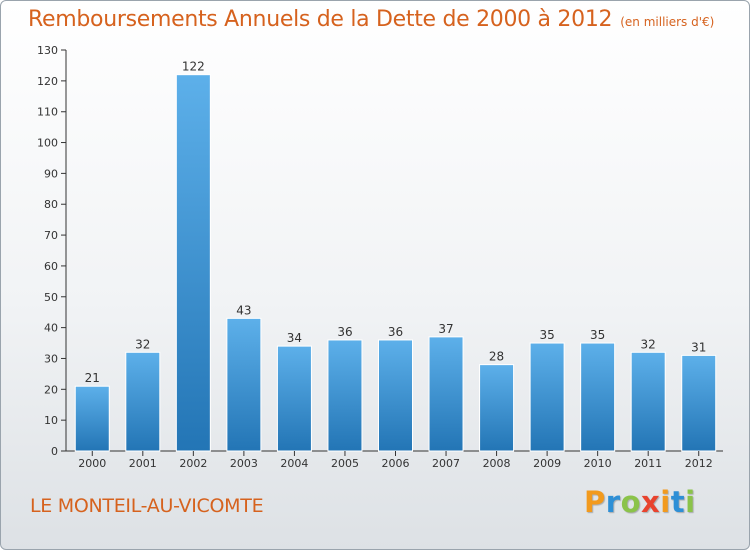 The image size is (750, 550). What do you see at coordinates (595, 502) in the screenshot?
I see `logo-letter: P` at bounding box center [595, 502].